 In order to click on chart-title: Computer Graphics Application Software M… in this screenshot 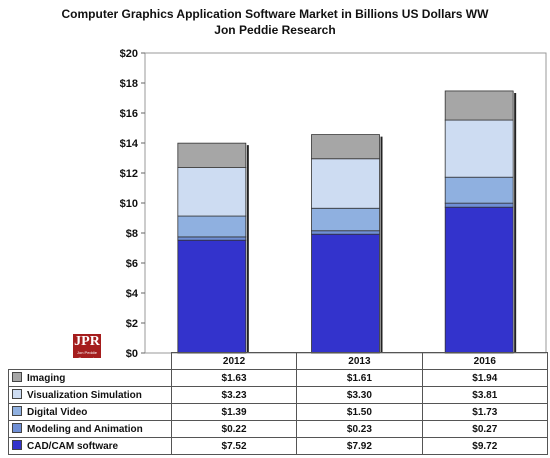, I will do `click(275, 22)`.